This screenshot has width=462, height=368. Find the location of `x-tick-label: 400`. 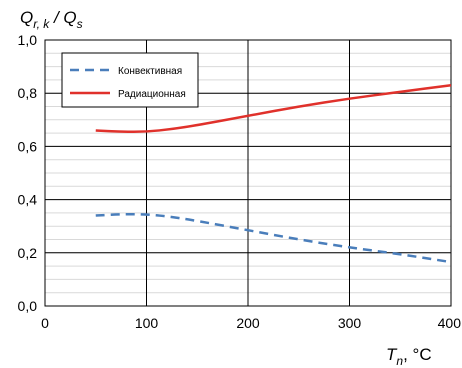

x-tick-label: 400 is located at coordinates (450, 323).